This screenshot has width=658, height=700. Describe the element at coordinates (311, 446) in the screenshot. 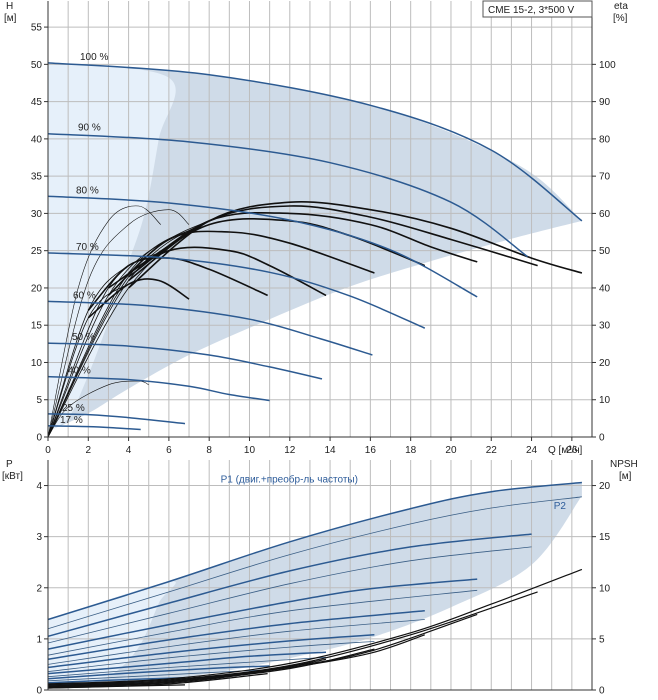

I see `x-tick-labels: 0 2 4 6 8 10 12 14 16 18 20 22 24 26` at that location.